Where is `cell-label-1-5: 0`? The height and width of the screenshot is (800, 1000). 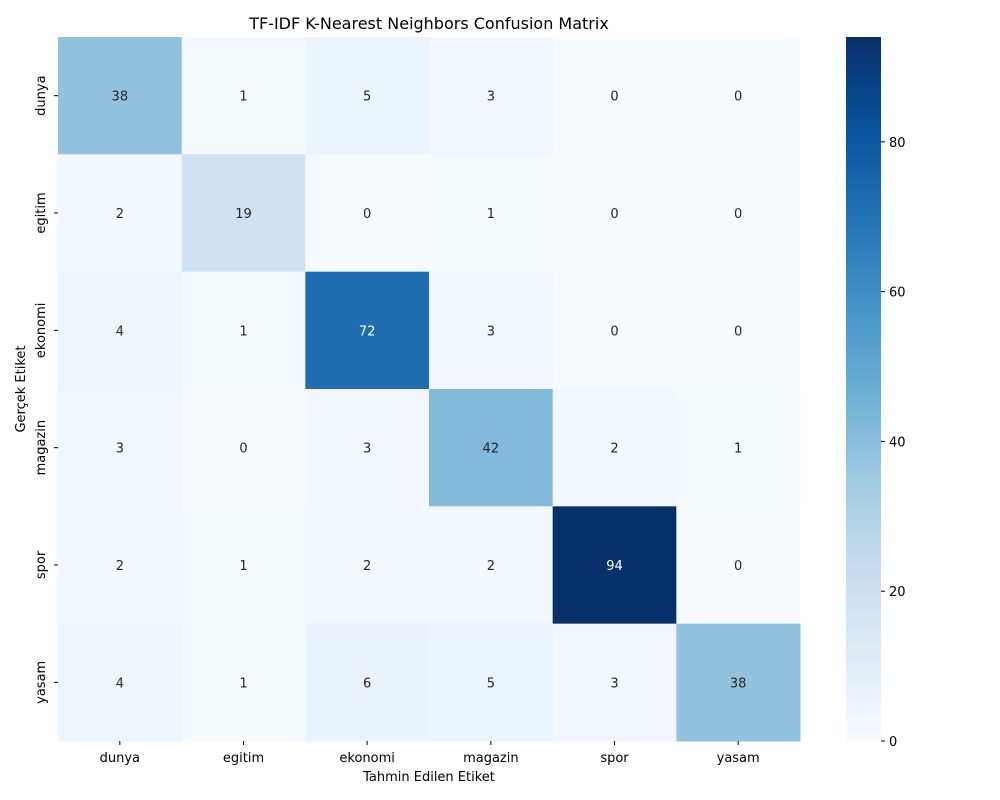 cell-label-1-5: 0 is located at coordinates (738, 214).